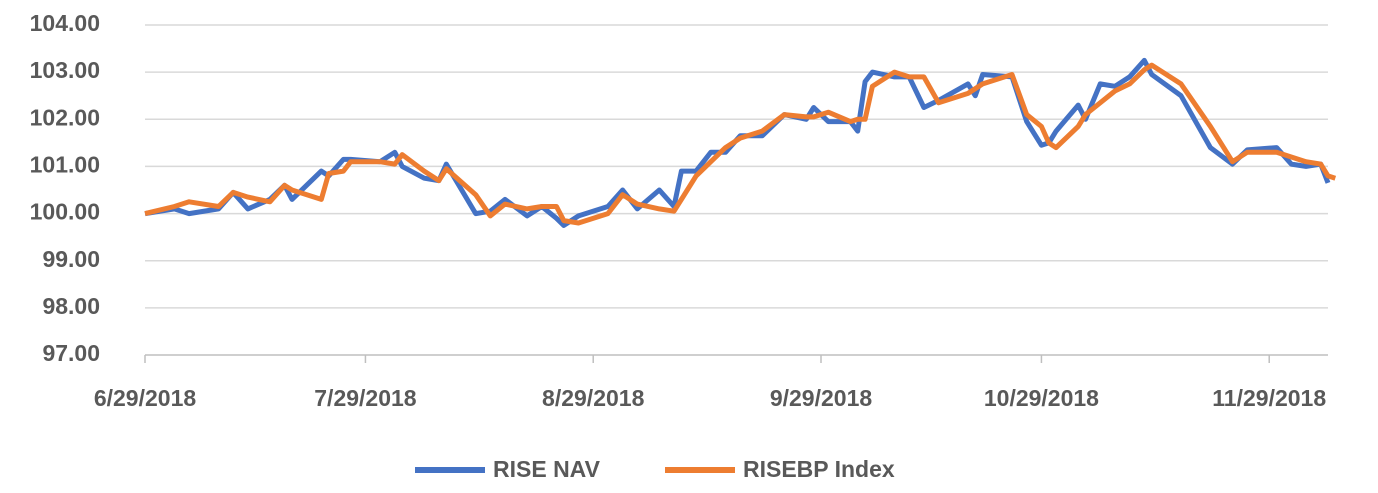  What do you see at coordinates (593, 398) in the screenshot?
I see `x-tick-label: 8/29/2018` at bounding box center [593, 398].